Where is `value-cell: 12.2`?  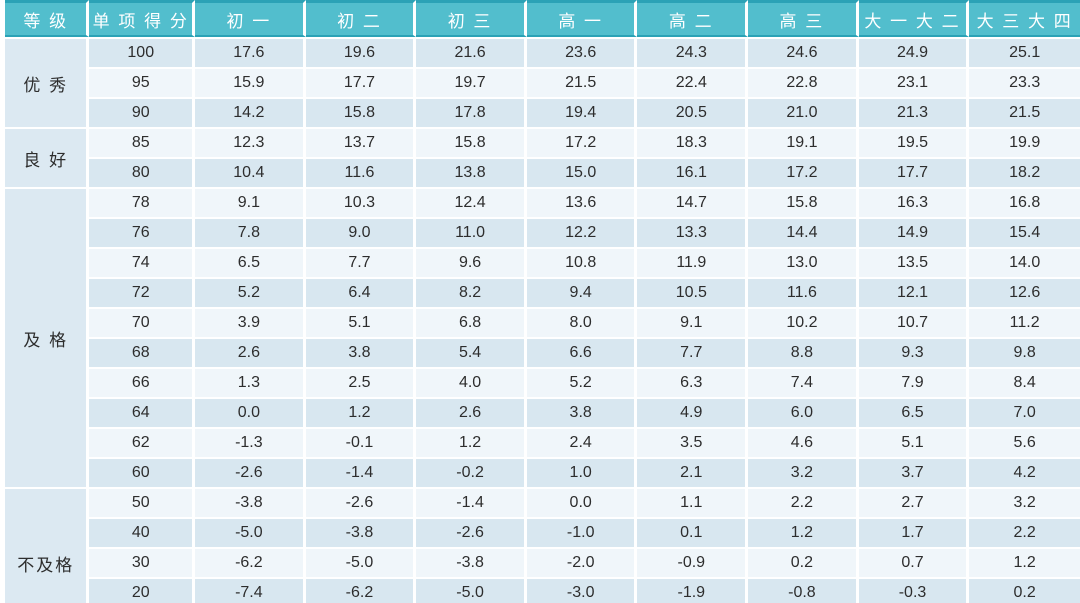 value-cell: 12.2 is located at coordinates (582, 234).